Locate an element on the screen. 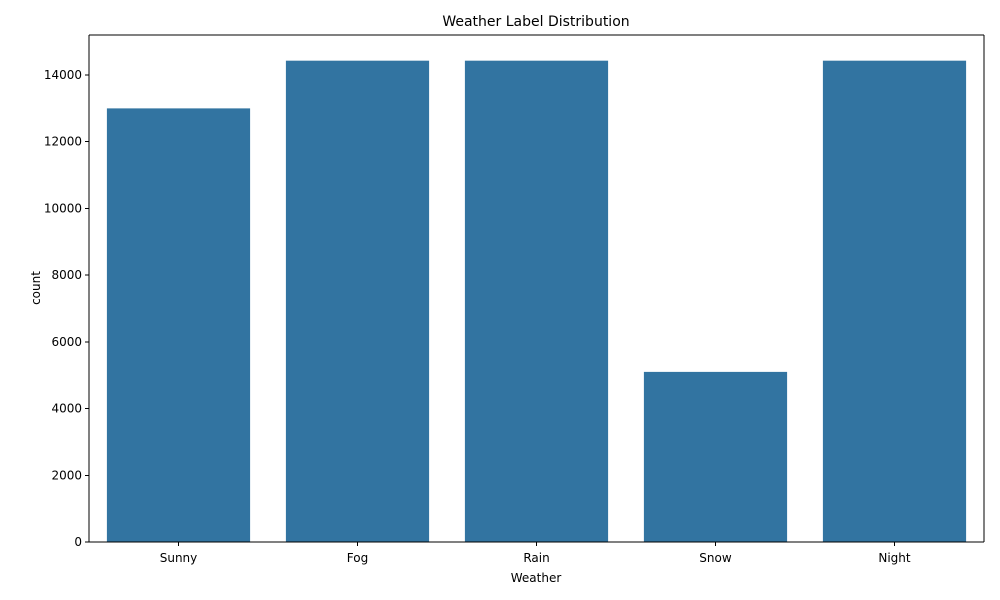 The image size is (1000, 600). x-axis-label: Weather is located at coordinates (536, 578).